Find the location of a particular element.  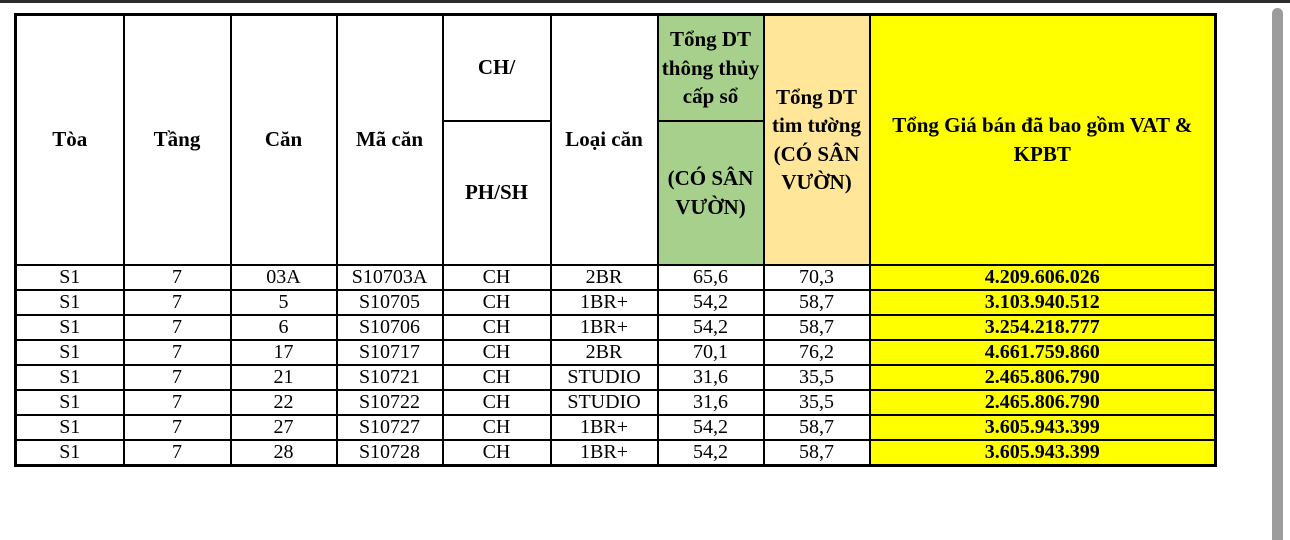

cell-ma-can: S10721 is located at coordinates (389, 377).